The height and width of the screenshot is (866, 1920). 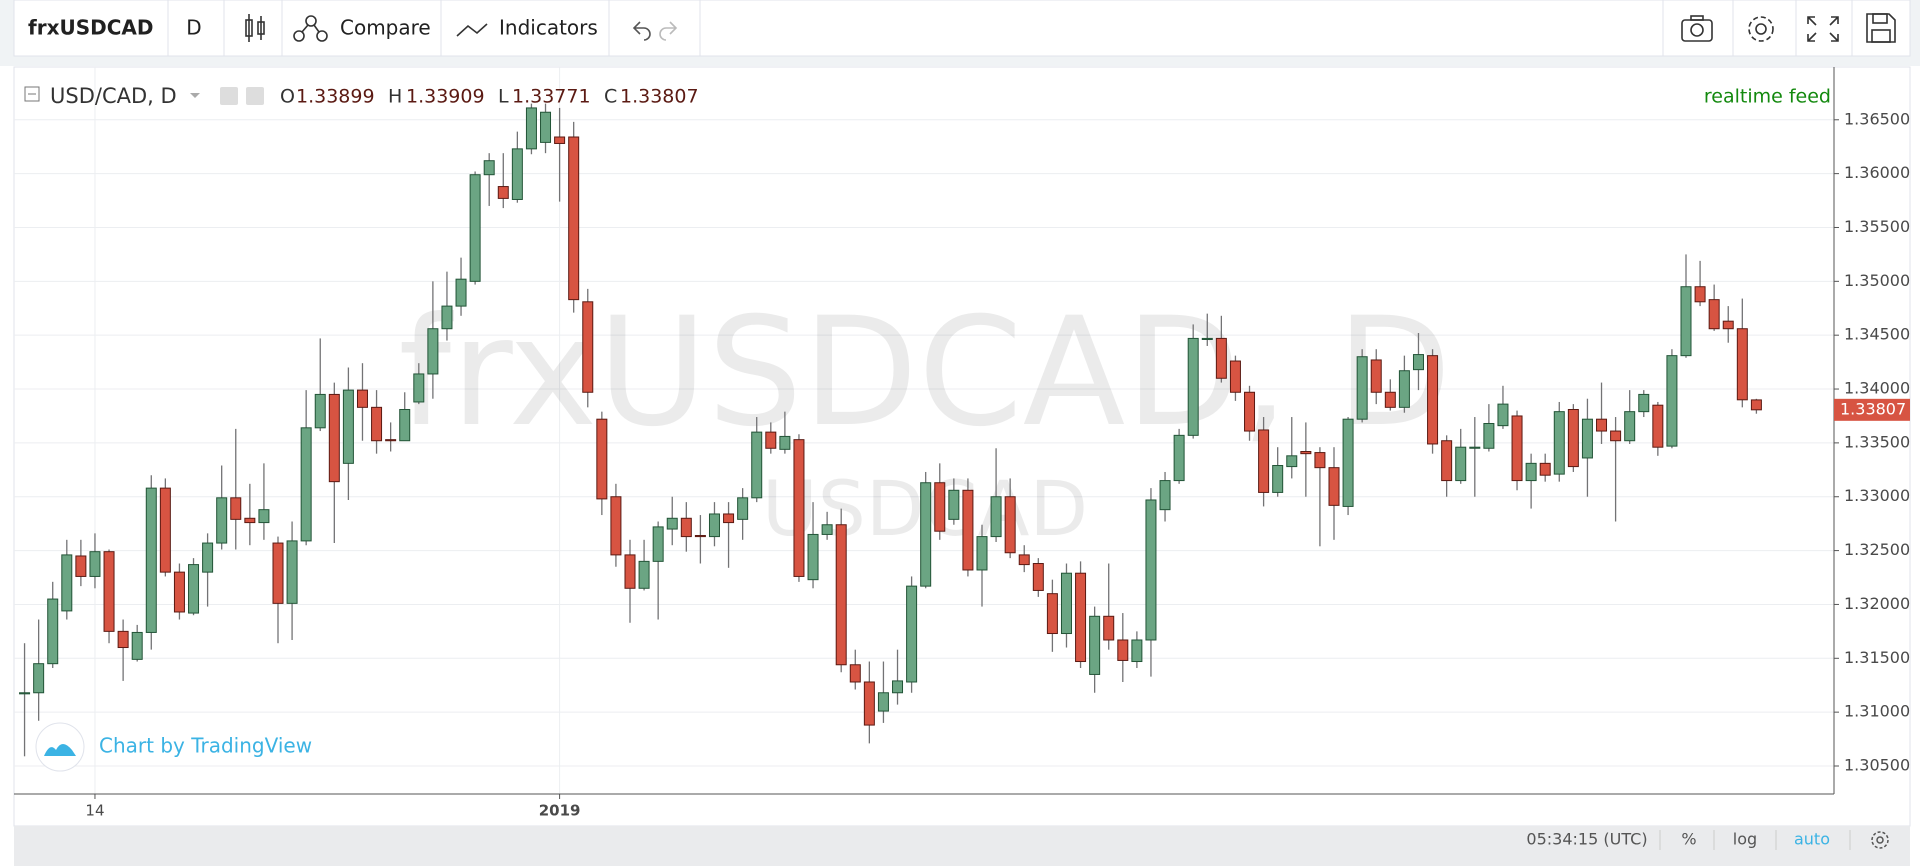 I want to click on y-tick-label: 1.31000, so click(x=1877, y=711).